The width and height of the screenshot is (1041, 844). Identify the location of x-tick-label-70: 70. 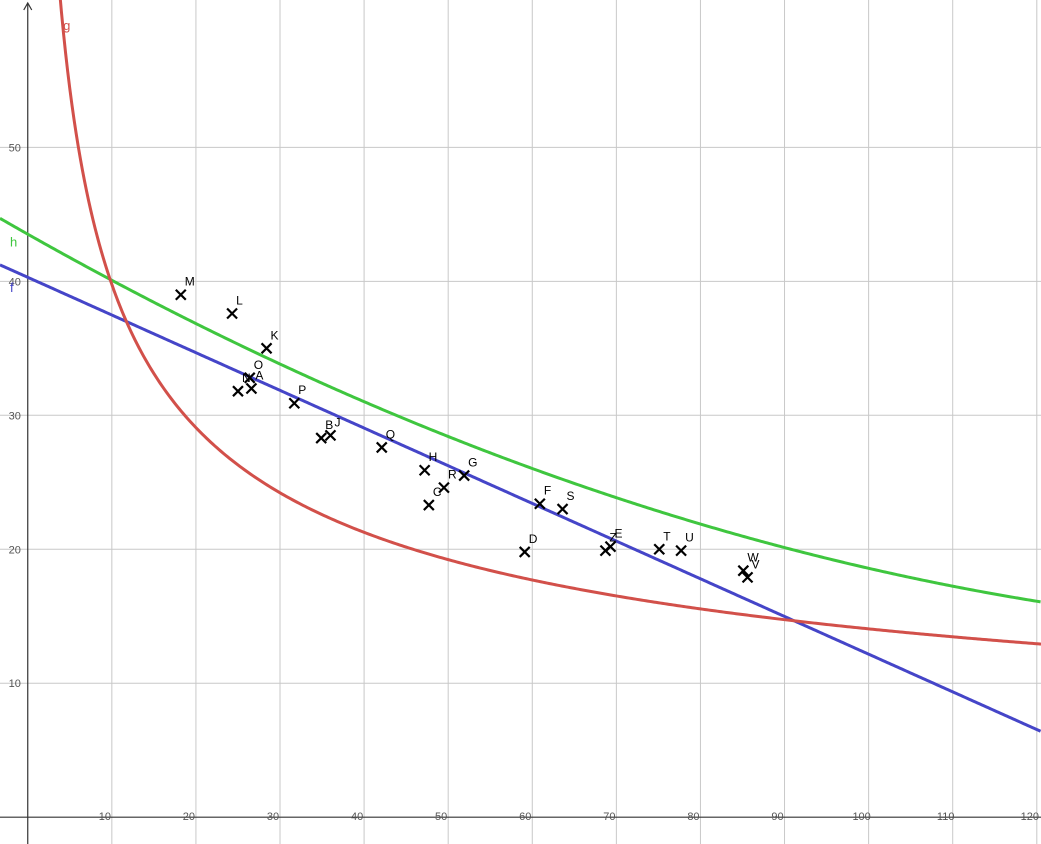
(609, 817).